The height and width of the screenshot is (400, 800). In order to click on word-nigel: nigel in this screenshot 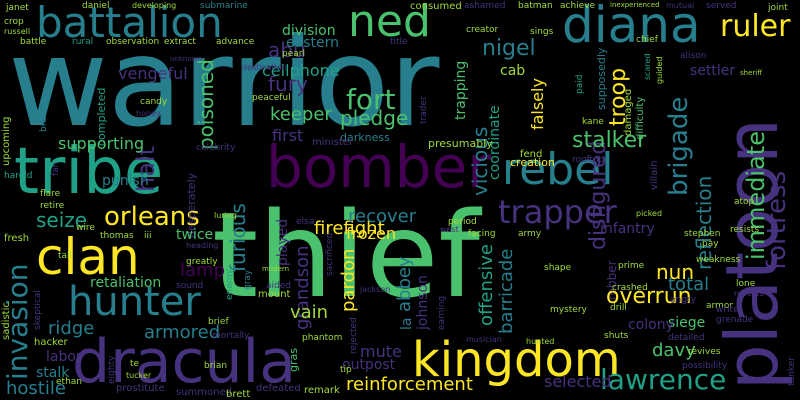, I will do `click(509, 48)`.